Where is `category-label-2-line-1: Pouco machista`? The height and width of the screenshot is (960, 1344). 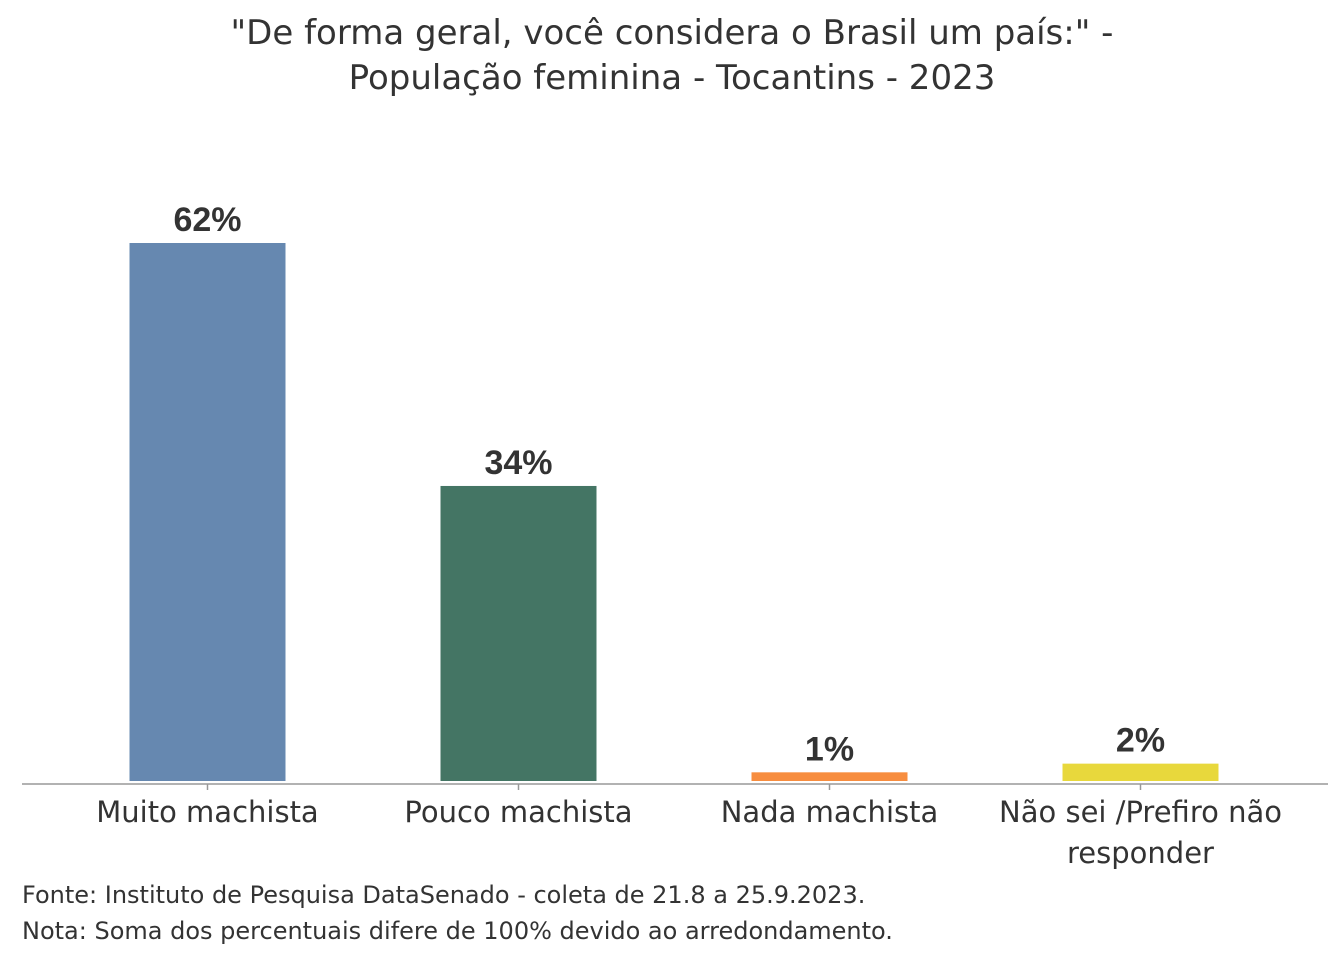 category-label-2-line-1: Pouco machista is located at coordinates (518, 812).